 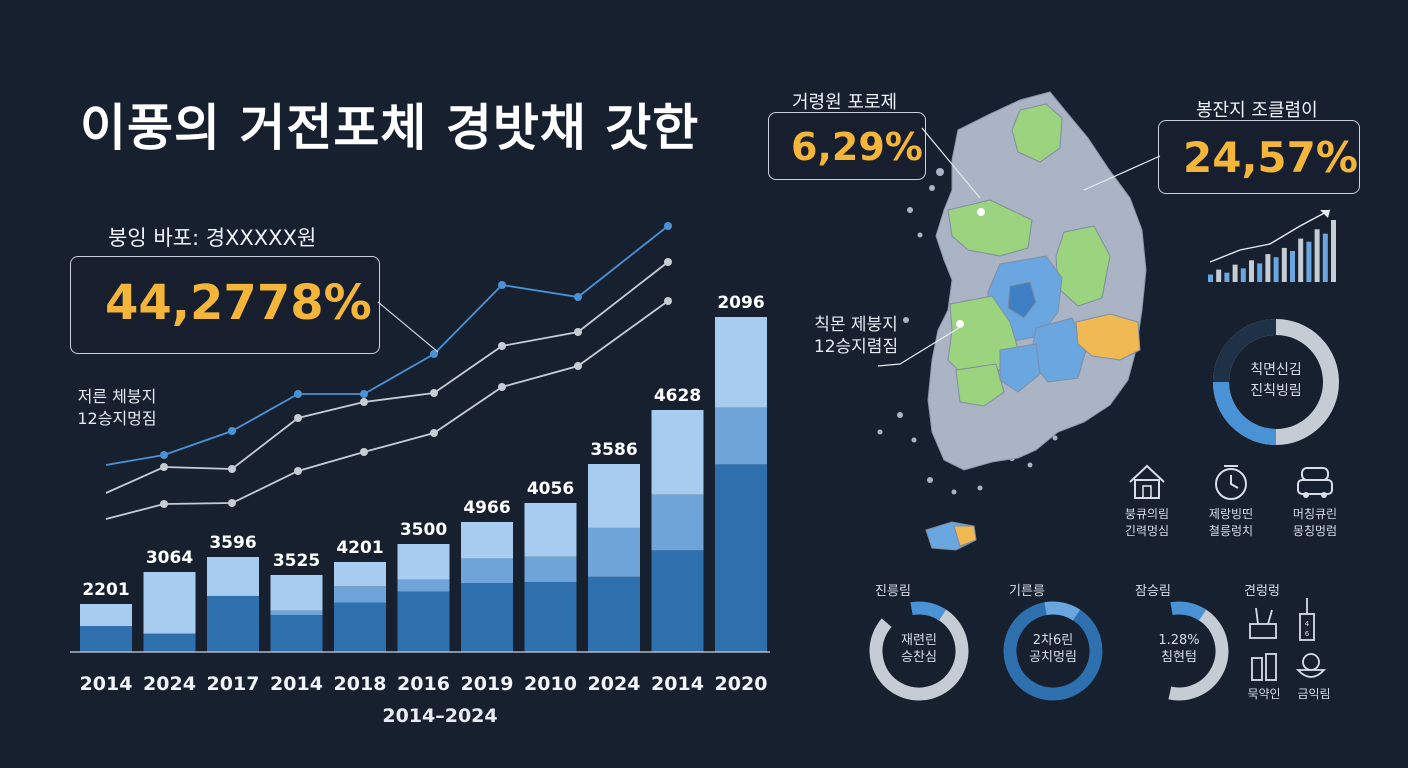 I want to click on svg-text: 6, so click(x=1307, y=634).